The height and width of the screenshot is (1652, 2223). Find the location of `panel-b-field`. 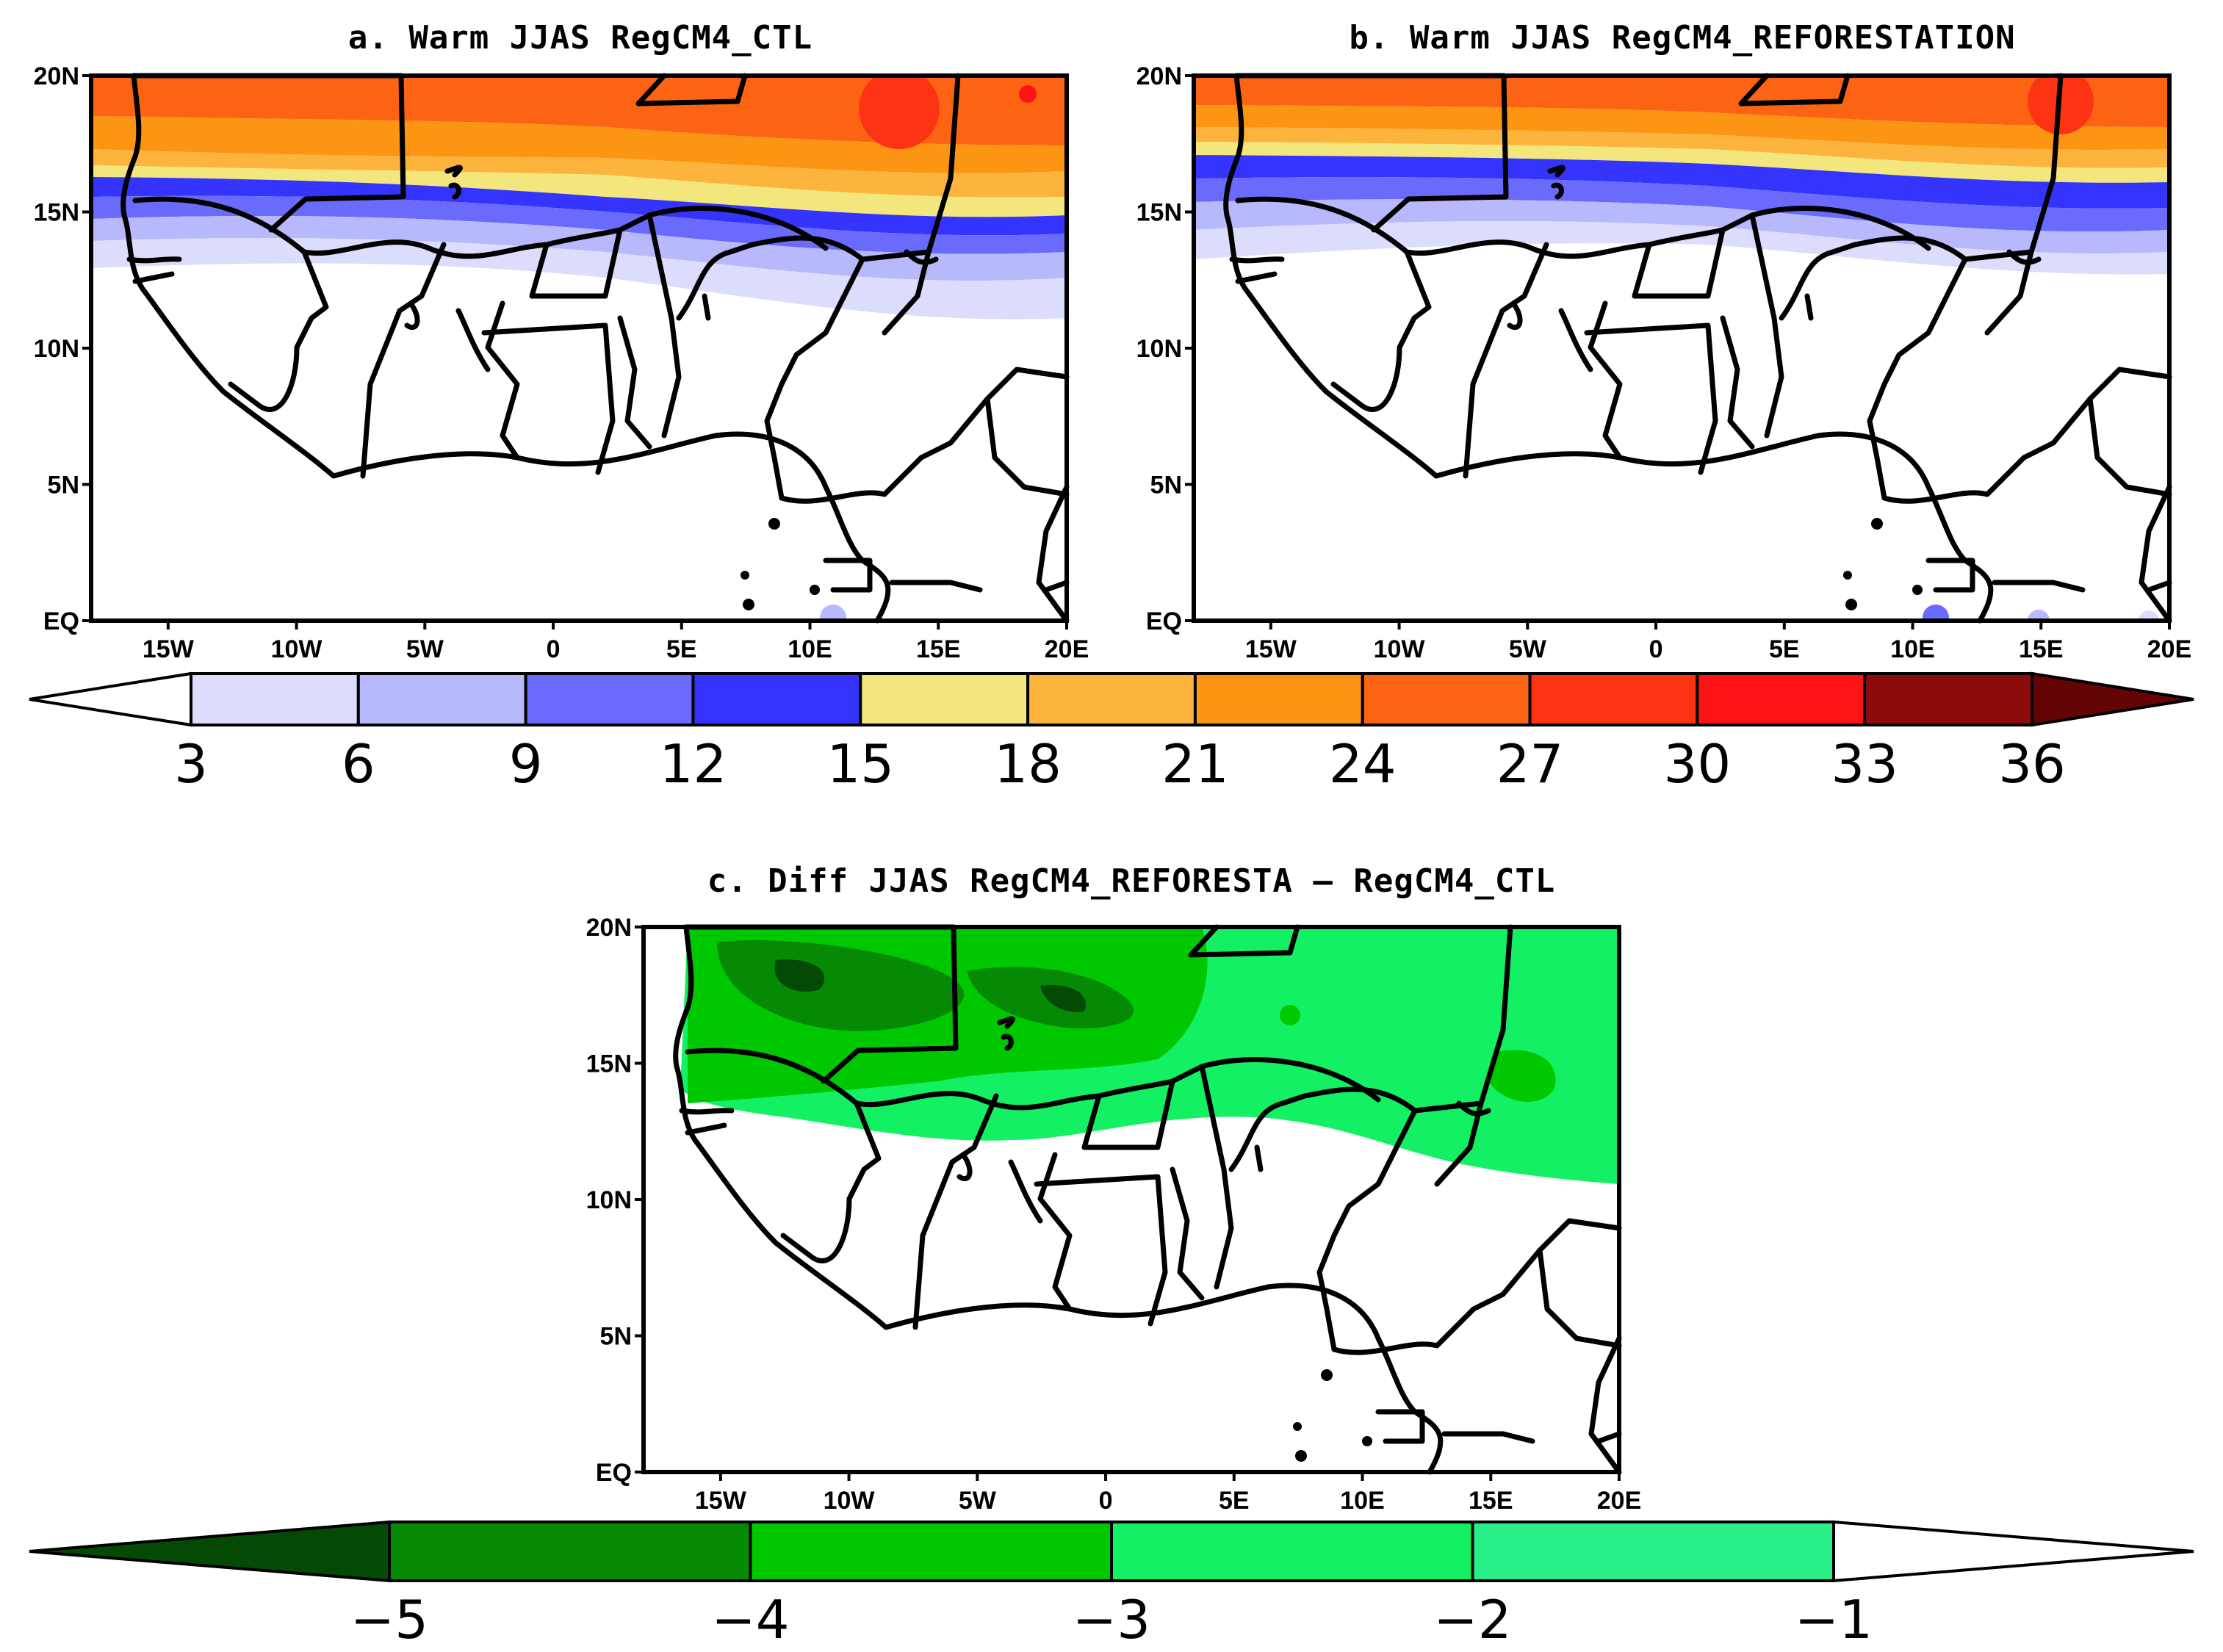

panel-b-field is located at coordinates (1681, 348).